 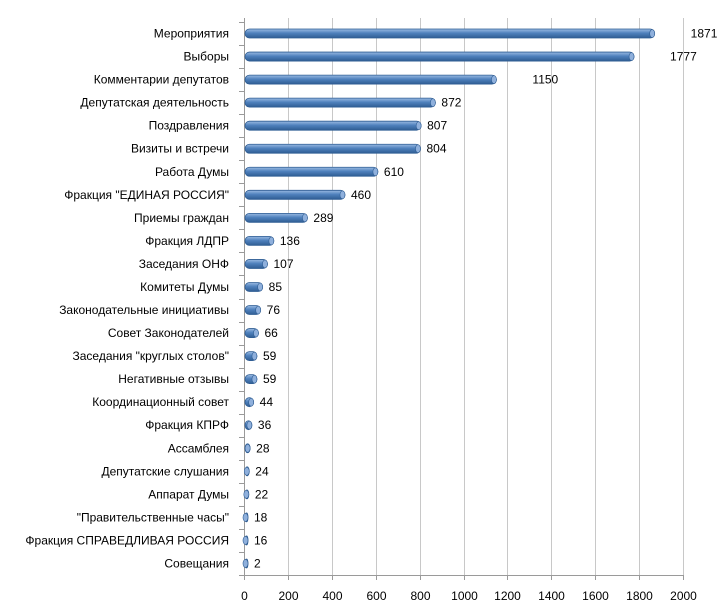 What do you see at coordinates (180, 149) in the screenshot?
I see `category-label: Визиты и встречи` at bounding box center [180, 149].